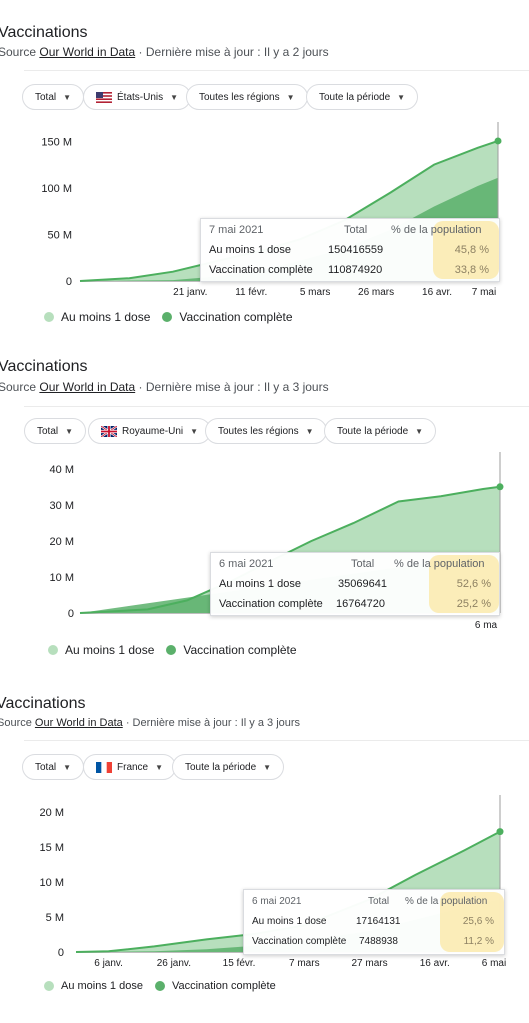 The width and height of the screenshot is (529, 1023). I want to click on tooltip-row-pct: 25,2 %, so click(473, 604).